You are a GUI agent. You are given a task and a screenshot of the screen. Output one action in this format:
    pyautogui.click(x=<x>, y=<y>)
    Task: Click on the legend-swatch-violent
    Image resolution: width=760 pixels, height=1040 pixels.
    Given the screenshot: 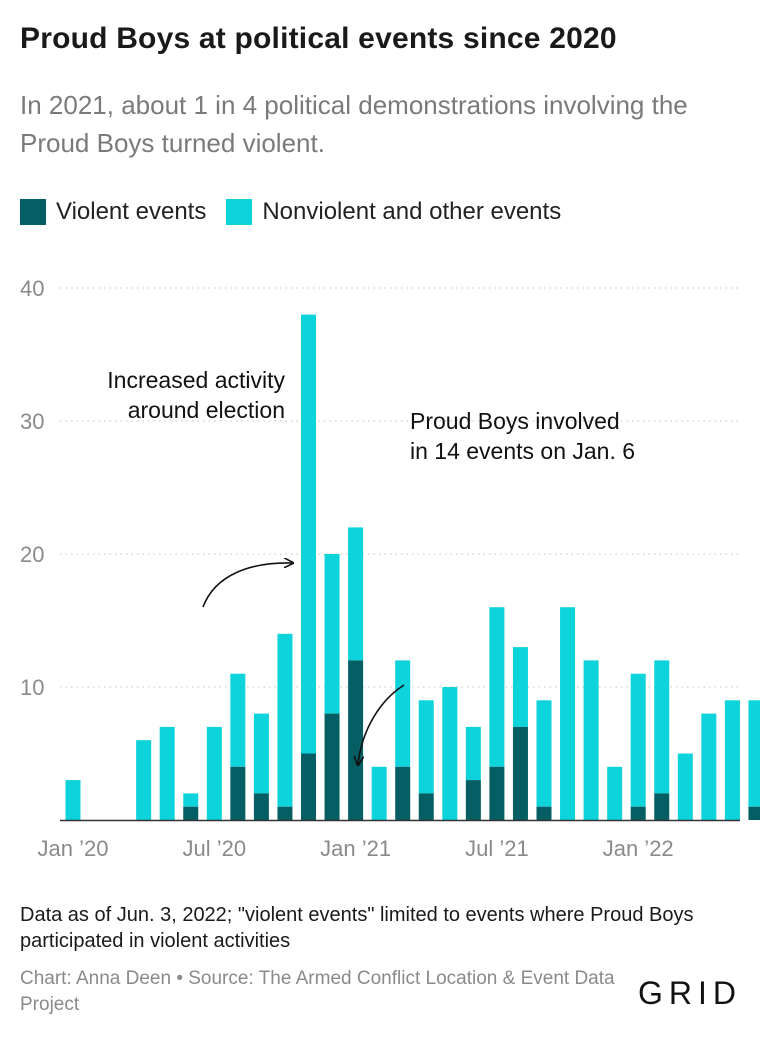 What is the action you would take?
    pyautogui.click(x=33, y=212)
    